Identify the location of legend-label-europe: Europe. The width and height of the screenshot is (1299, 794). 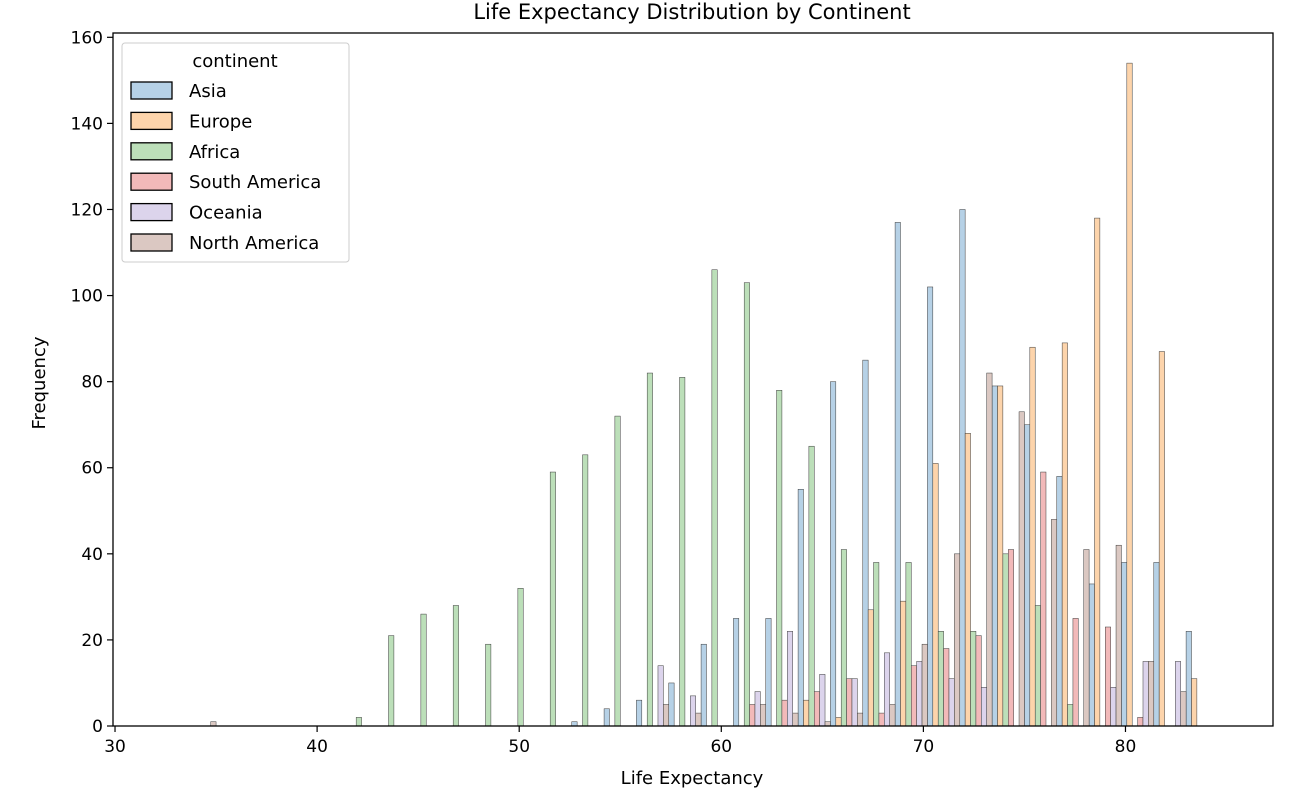
(220, 121).